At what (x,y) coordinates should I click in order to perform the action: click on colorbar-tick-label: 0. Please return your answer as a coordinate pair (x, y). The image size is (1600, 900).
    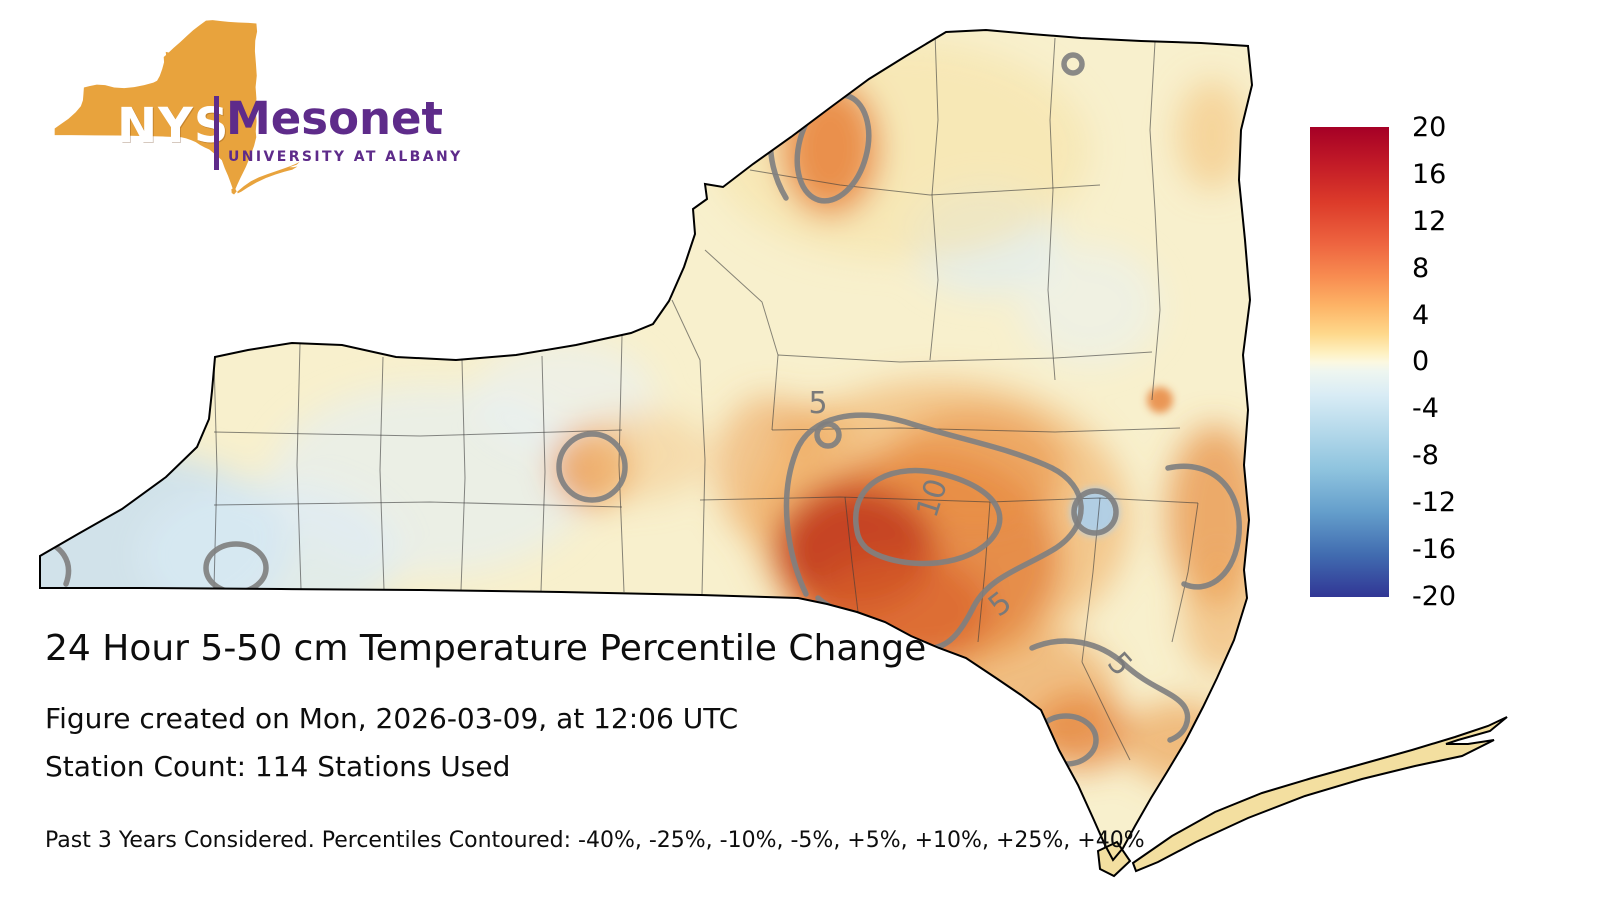
    Looking at the image, I should click on (1421, 362).